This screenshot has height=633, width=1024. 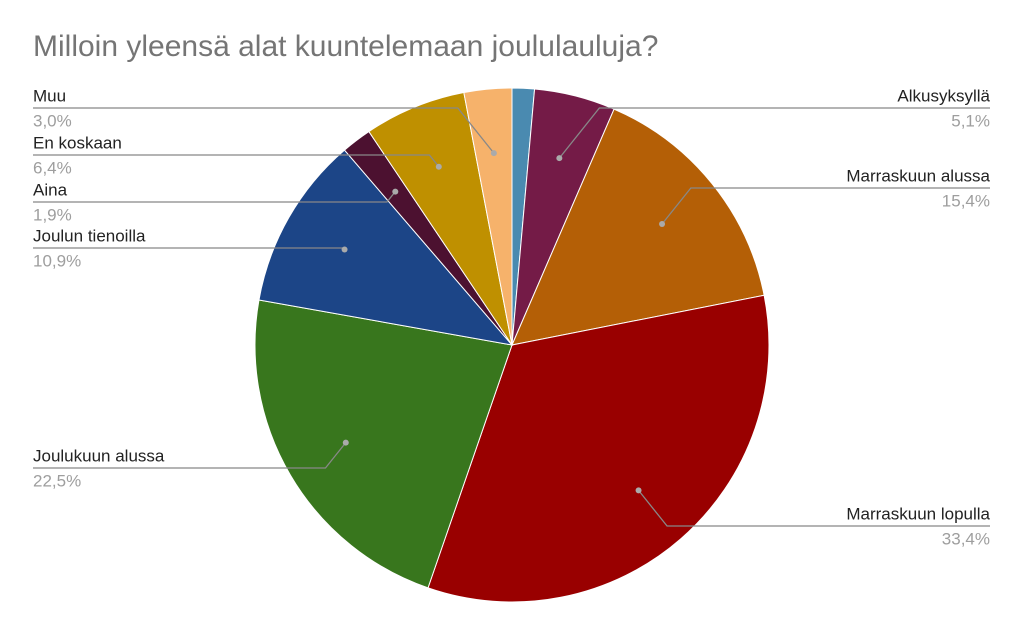 What do you see at coordinates (52, 167) in the screenshot?
I see `slice-value-label: 6,4%` at bounding box center [52, 167].